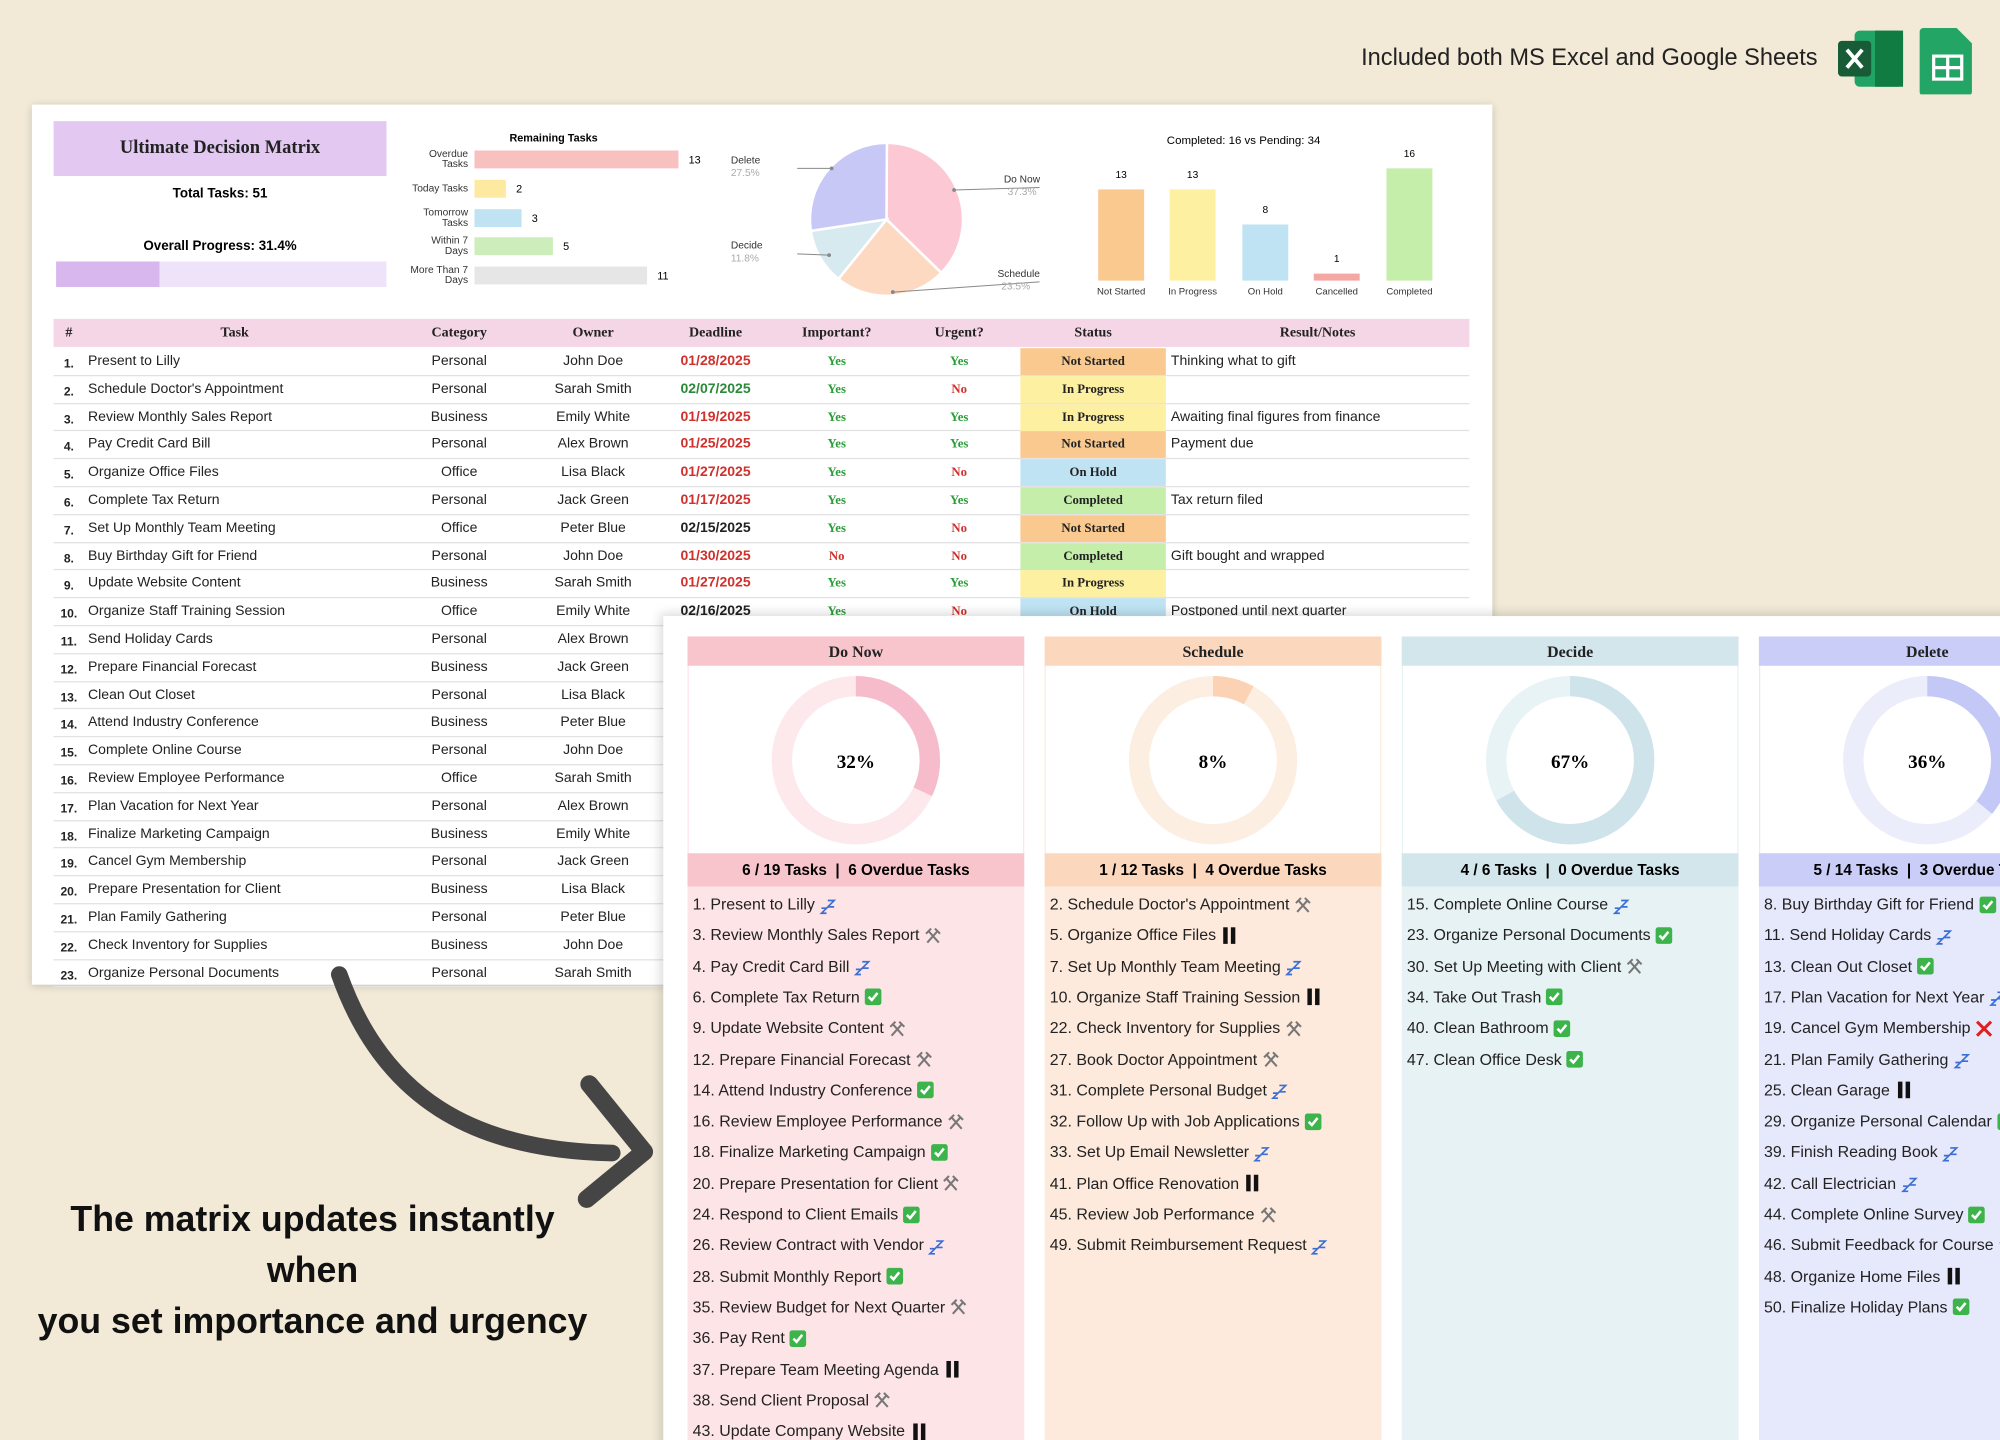  I want to click on table-cell: 21., so click(69, 920).